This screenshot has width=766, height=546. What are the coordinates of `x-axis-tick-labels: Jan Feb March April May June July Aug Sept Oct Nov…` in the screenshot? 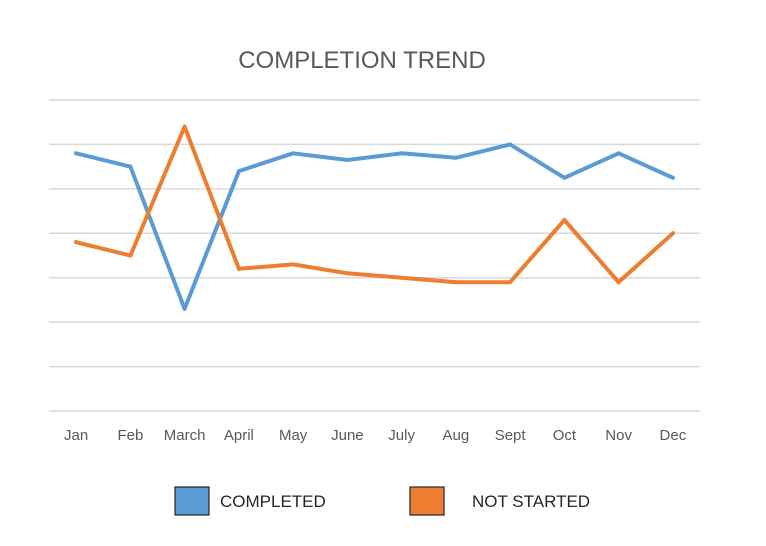 It's located at (375, 435).